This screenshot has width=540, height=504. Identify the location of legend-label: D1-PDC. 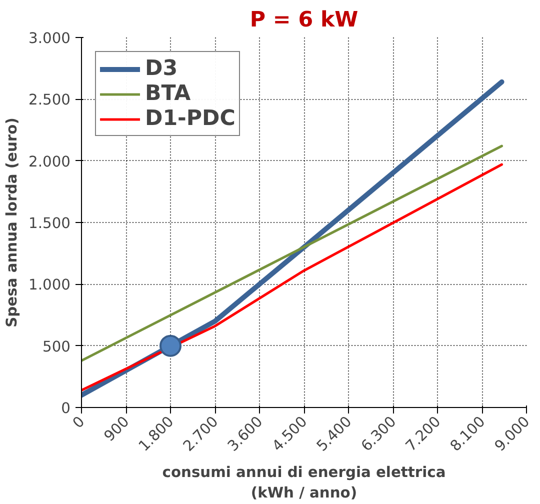
(190, 118).